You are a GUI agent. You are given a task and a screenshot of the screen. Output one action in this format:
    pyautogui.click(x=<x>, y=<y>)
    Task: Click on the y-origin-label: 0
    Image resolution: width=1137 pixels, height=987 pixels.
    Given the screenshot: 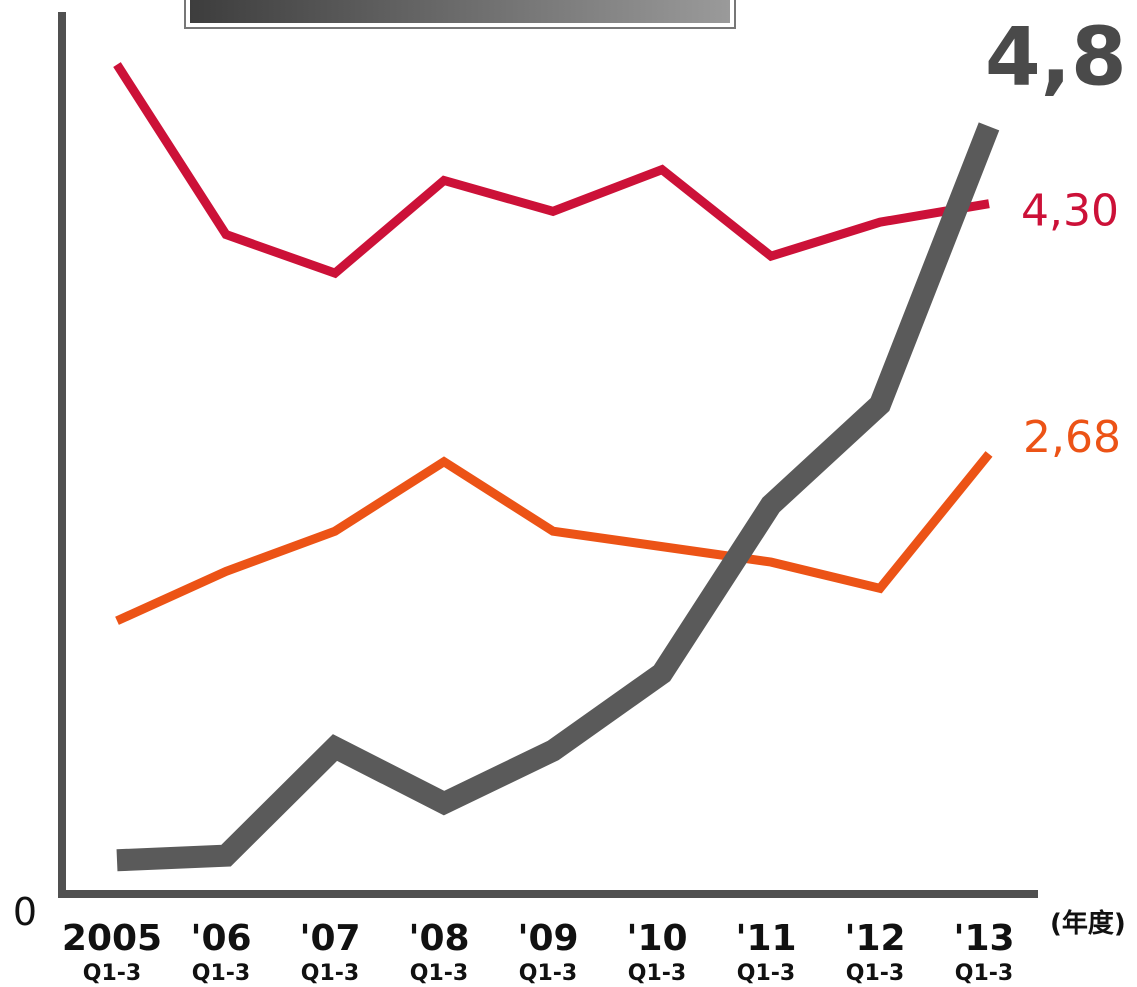 What is the action you would take?
    pyautogui.click(x=25, y=912)
    